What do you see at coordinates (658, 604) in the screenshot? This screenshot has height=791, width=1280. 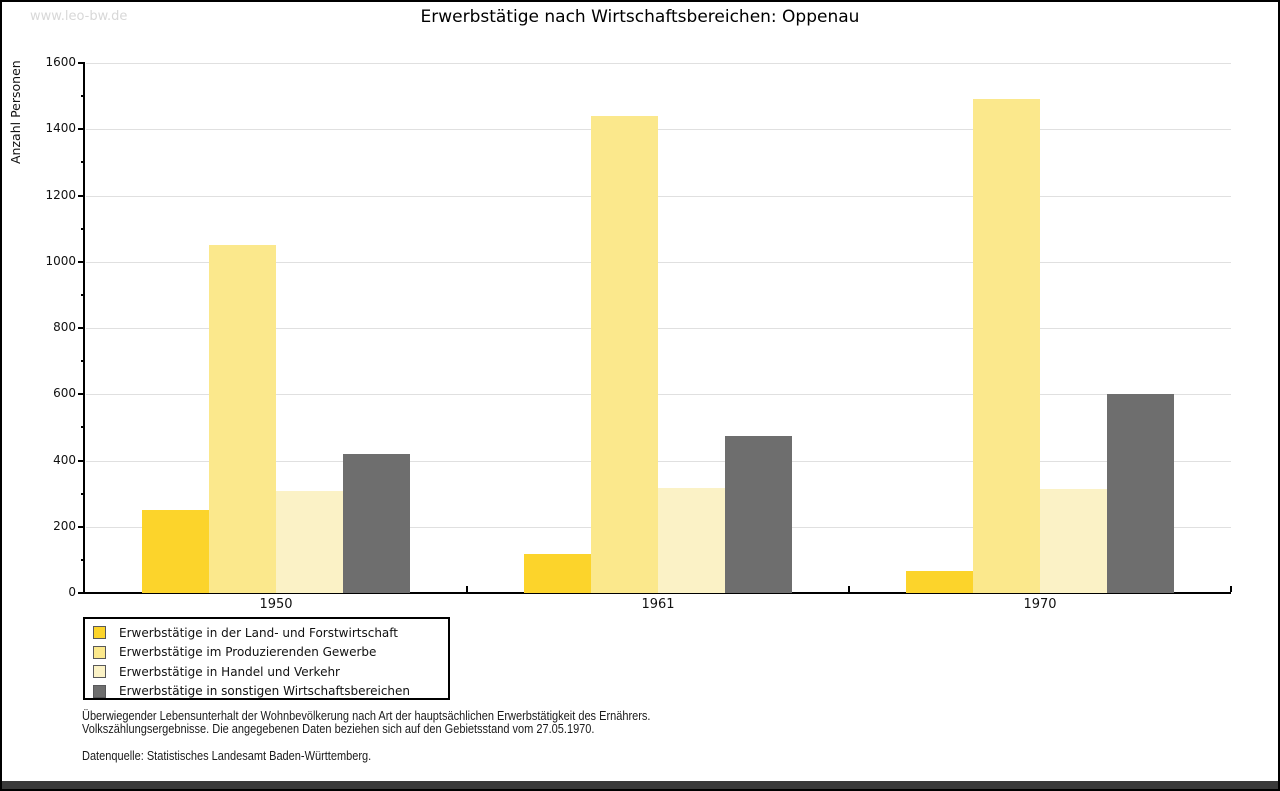 I see `x-tick-label: 1961` at bounding box center [658, 604].